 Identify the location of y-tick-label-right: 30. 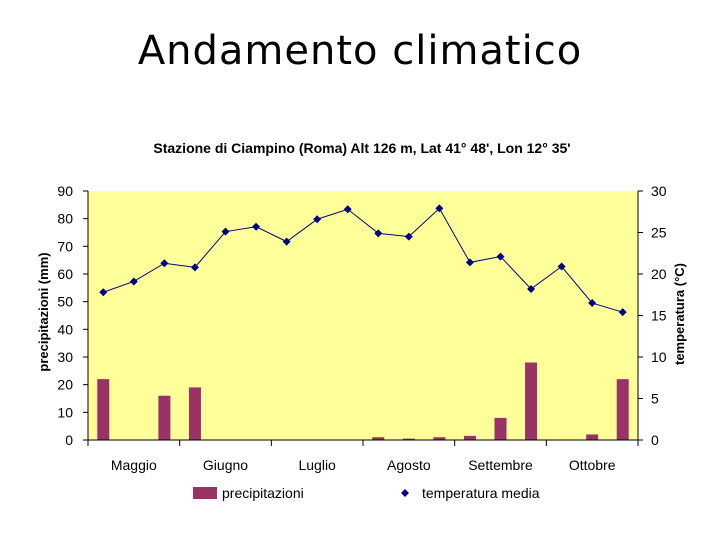
(659, 191).